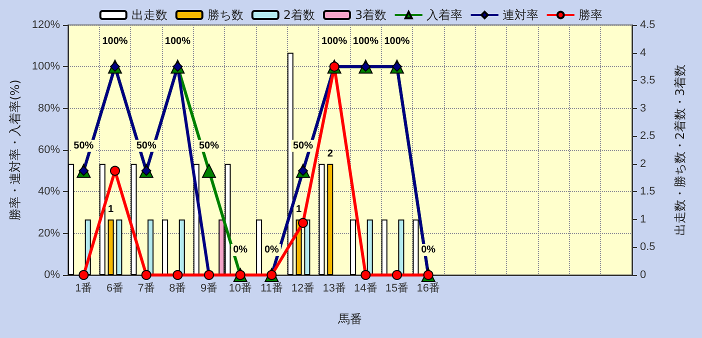 The height and width of the screenshot is (338, 702). Describe the element at coordinates (643, 108) in the screenshot. I see `y2-tick-label: 3` at that location.